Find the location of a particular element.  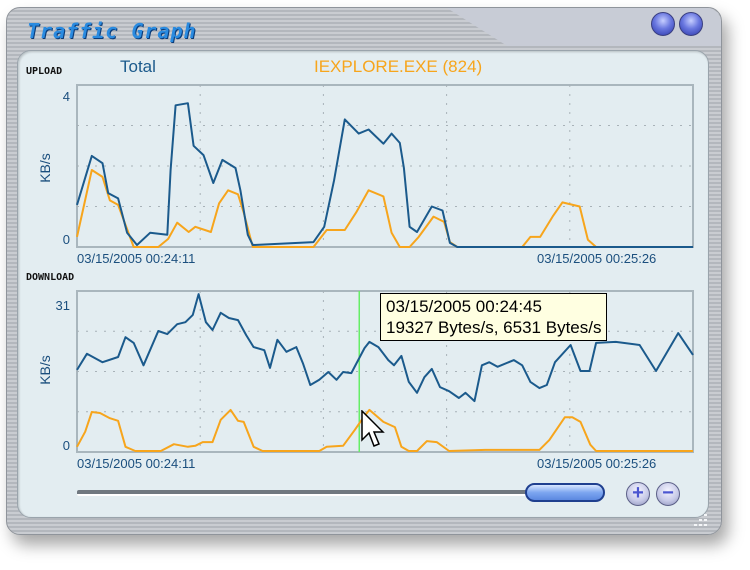

download-start-time: 03/15/2005 00:24:11 is located at coordinates (136, 463).